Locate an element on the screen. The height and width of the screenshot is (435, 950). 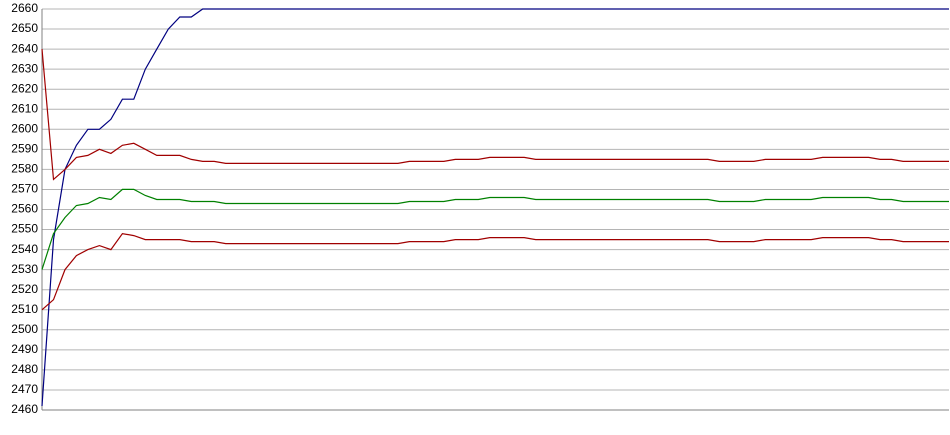
y-tick-label: 2510 is located at coordinates (24, 309).